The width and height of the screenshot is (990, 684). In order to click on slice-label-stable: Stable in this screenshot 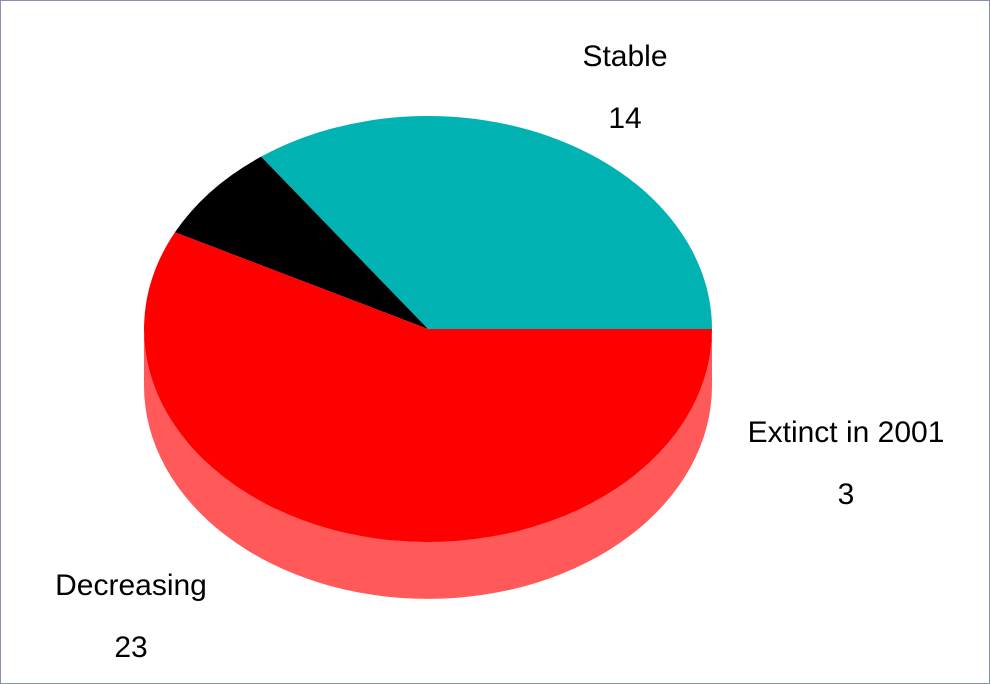, I will do `click(625, 56)`.